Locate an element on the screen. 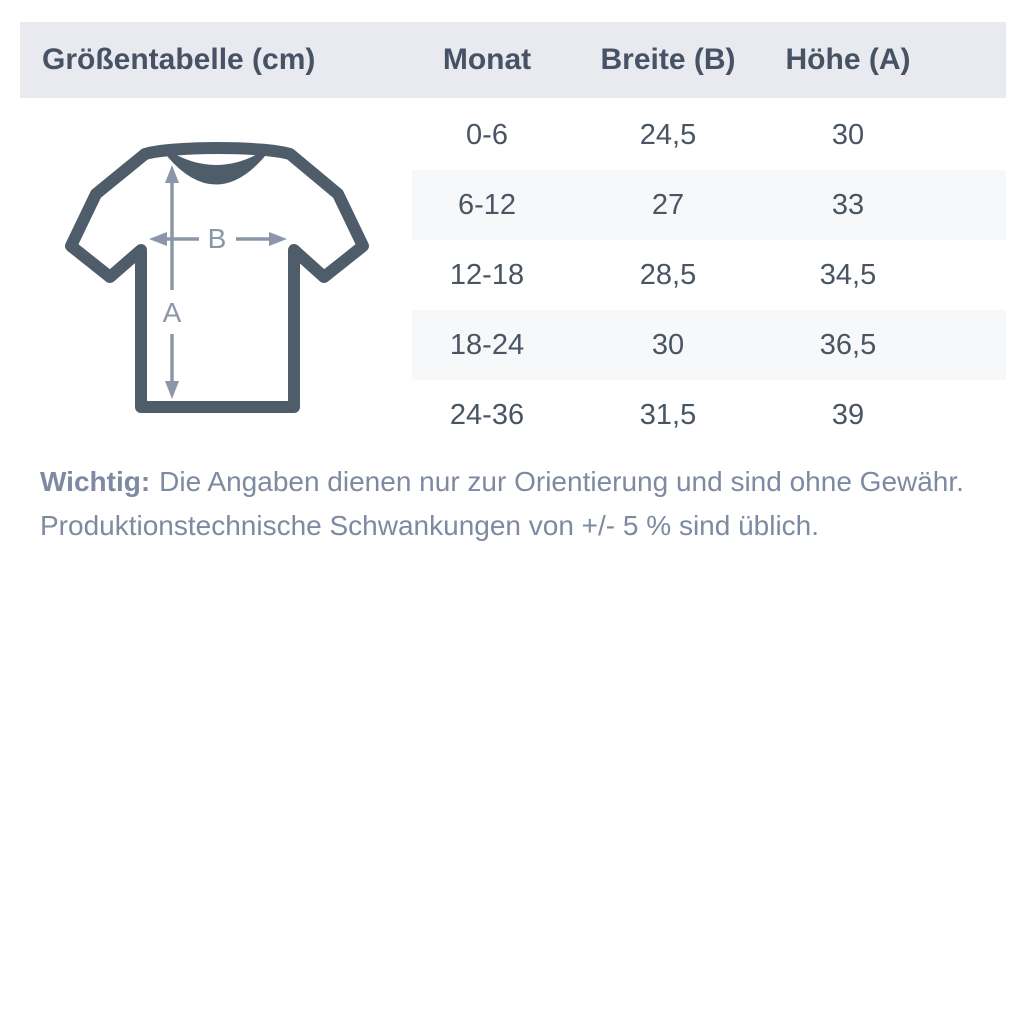 The width and height of the screenshot is (1024, 1024). cell-hoehe: 33 is located at coordinates (848, 205).